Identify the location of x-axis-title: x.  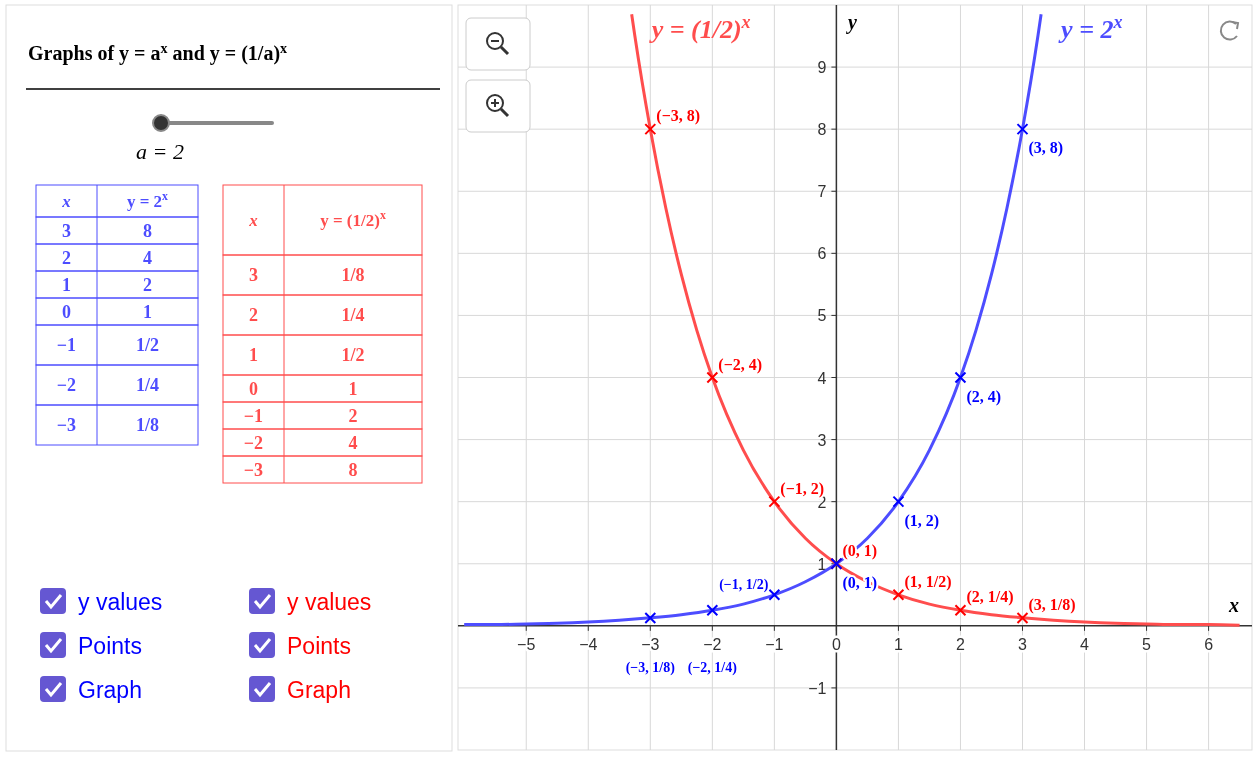
(1233, 604).